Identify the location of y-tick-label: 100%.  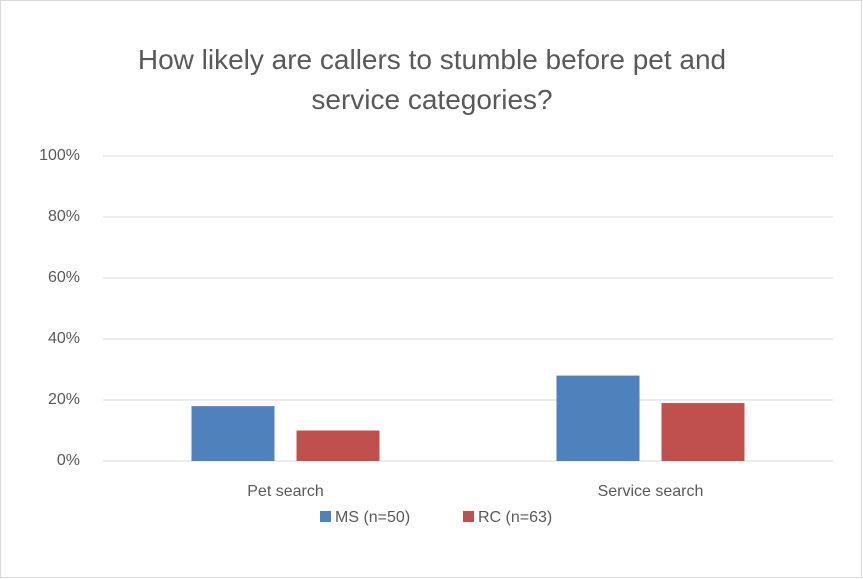
(59, 155).